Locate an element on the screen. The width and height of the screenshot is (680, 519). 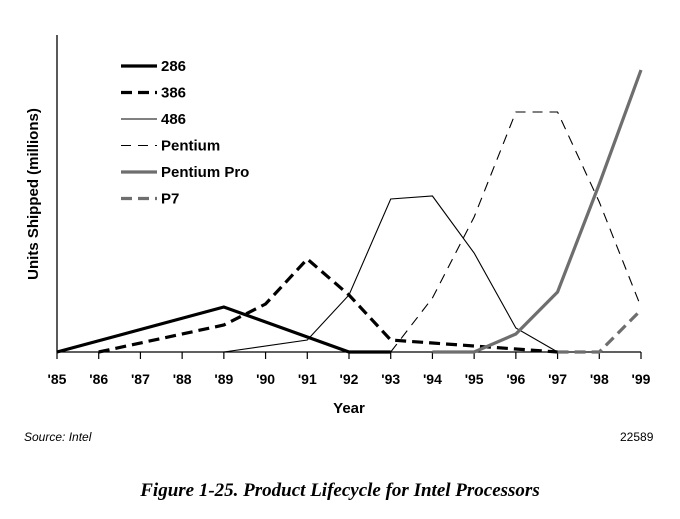
y-axis-title: Units Shipped (millions) is located at coordinates (33, 194).